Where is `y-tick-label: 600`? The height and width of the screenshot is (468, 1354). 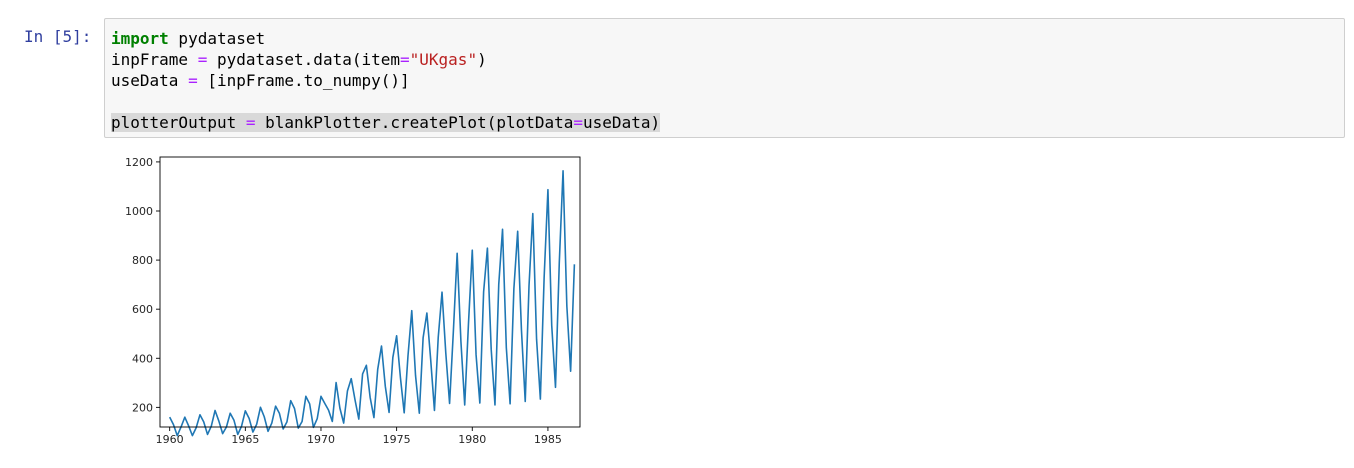
y-tick-label: 600 is located at coordinates (142, 309).